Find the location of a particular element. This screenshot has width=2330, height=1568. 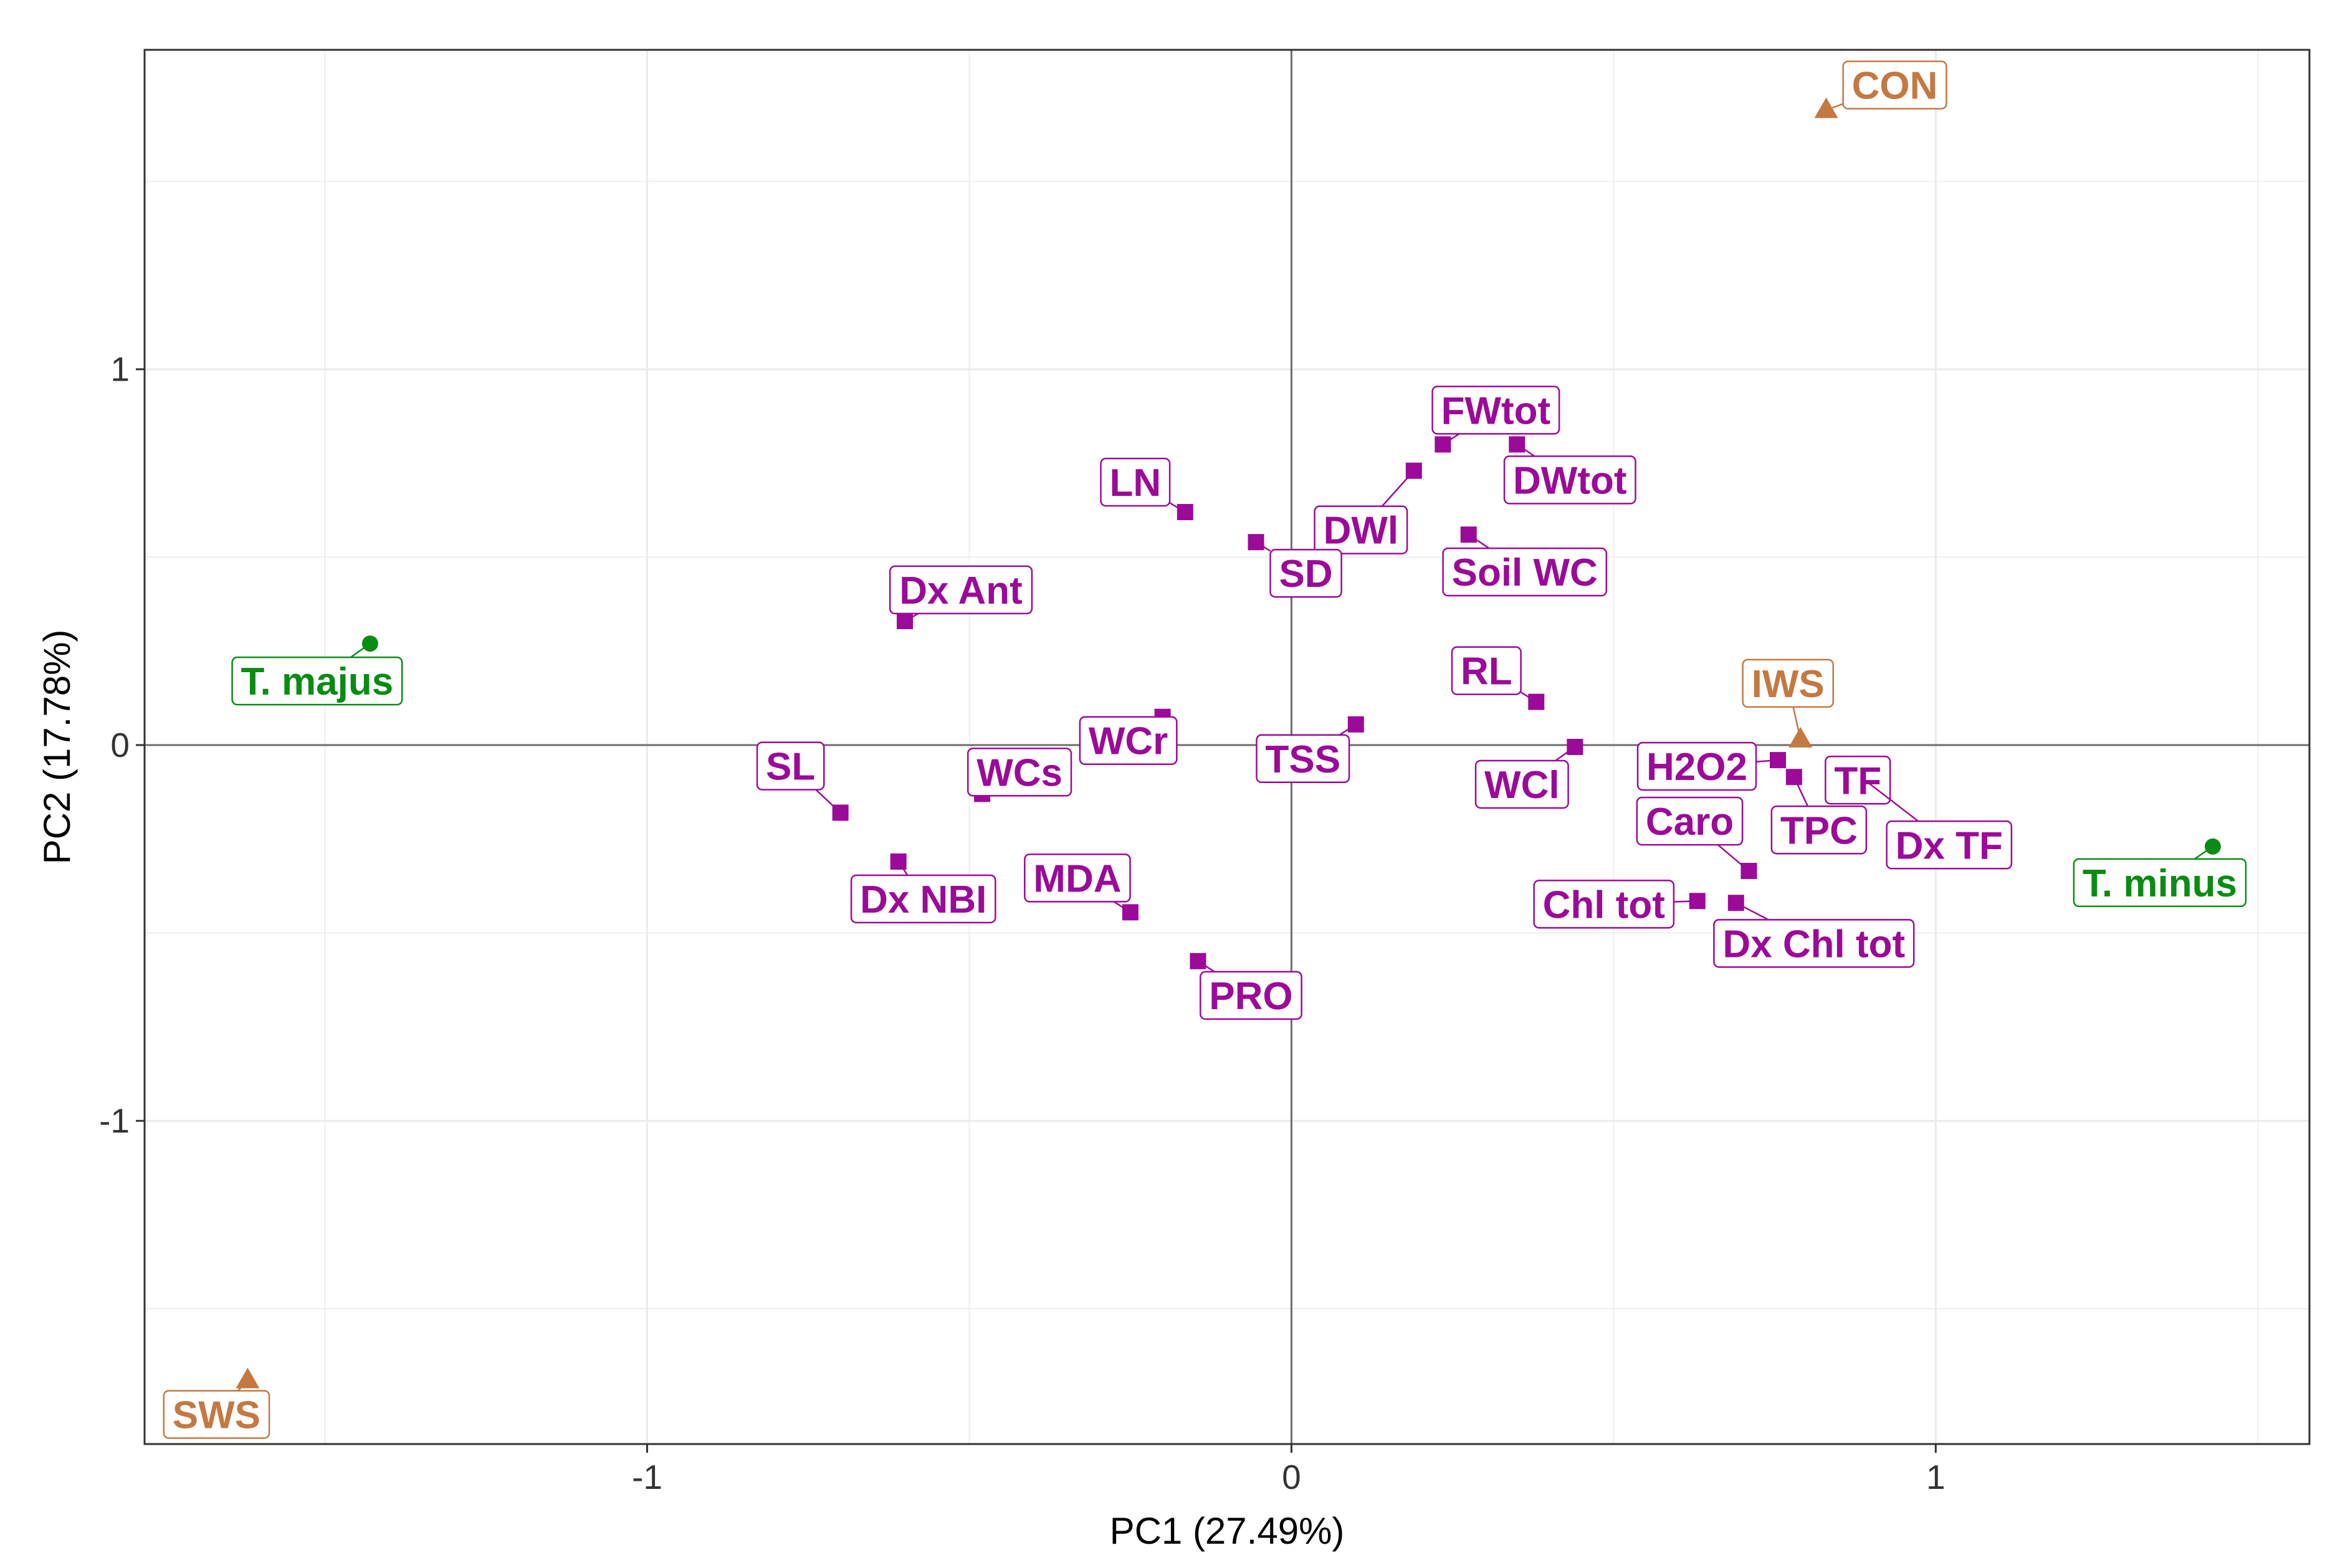

label-dwtot: DWtot is located at coordinates (1569, 474).